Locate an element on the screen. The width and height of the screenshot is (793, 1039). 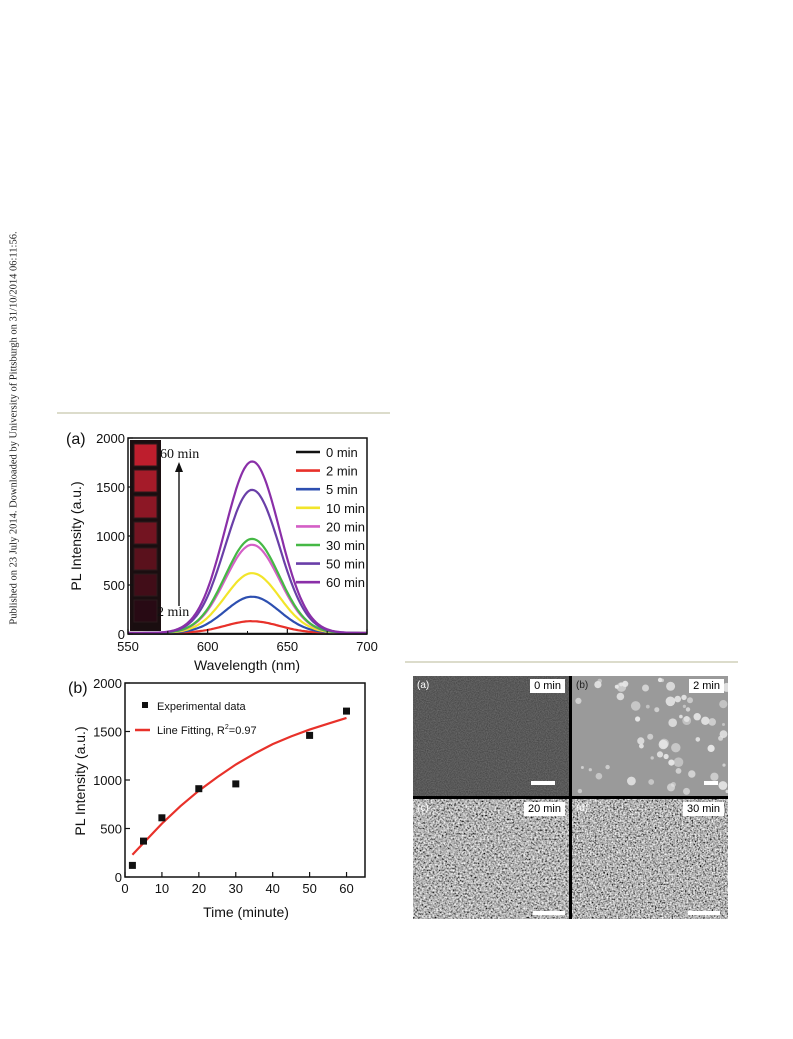
sem-image-c-time: 20 min is located at coordinates (544, 809).